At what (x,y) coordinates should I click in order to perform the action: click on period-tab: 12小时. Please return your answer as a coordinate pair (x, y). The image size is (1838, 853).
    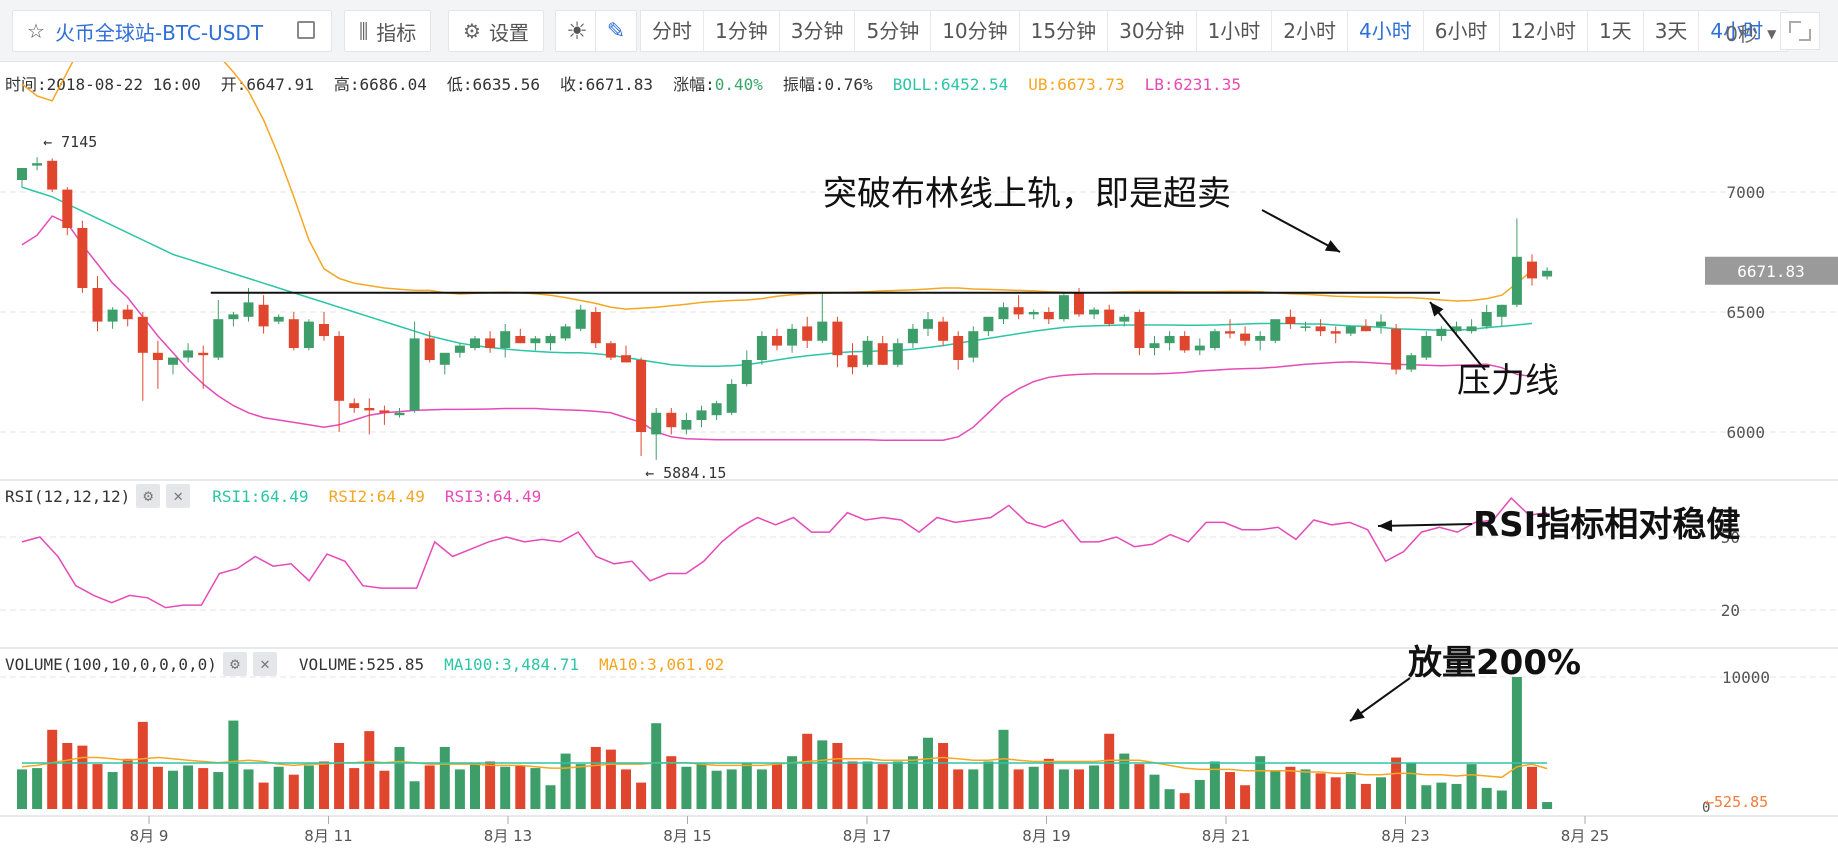
    Looking at the image, I should click on (1544, 31).